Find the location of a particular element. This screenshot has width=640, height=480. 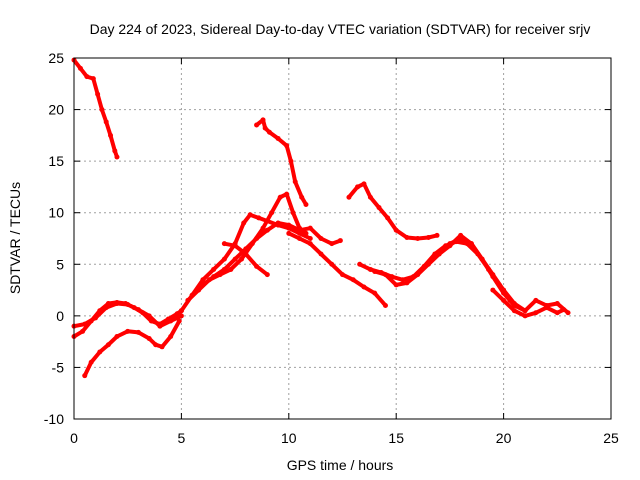

y-tick-label: 10 is located at coordinates (56, 213).